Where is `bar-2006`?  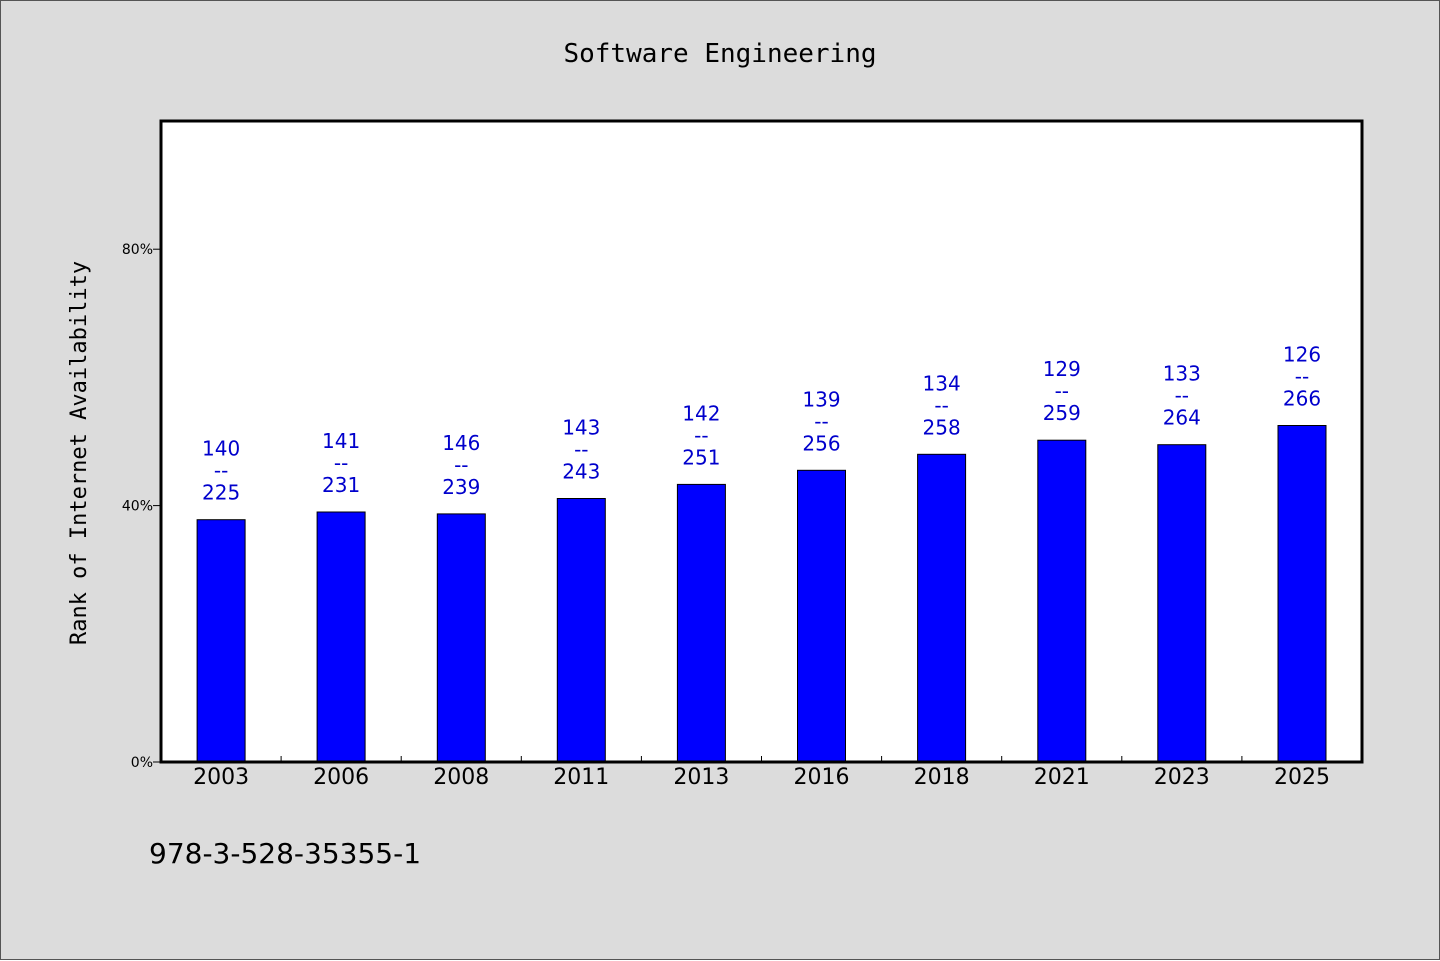 bar-2006 is located at coordinates (341, 637).